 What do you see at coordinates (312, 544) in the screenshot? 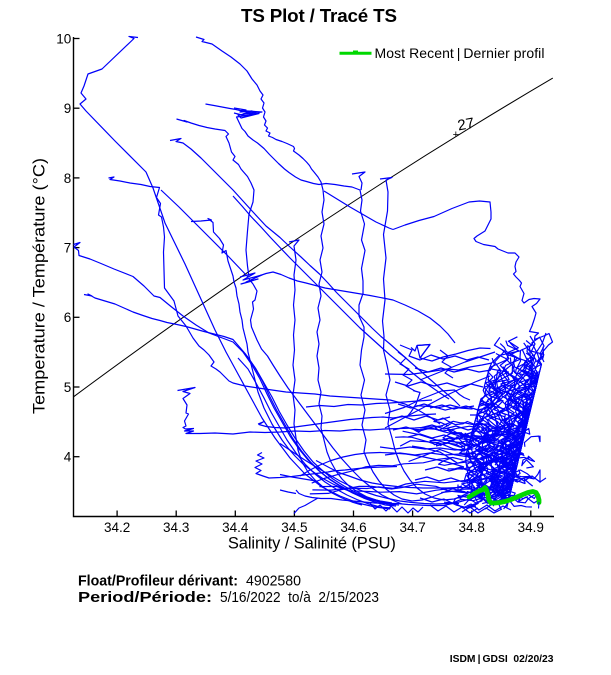
I see `svg-text: Salinity / Salinité (PSU)` at bounding box center [312, 544].